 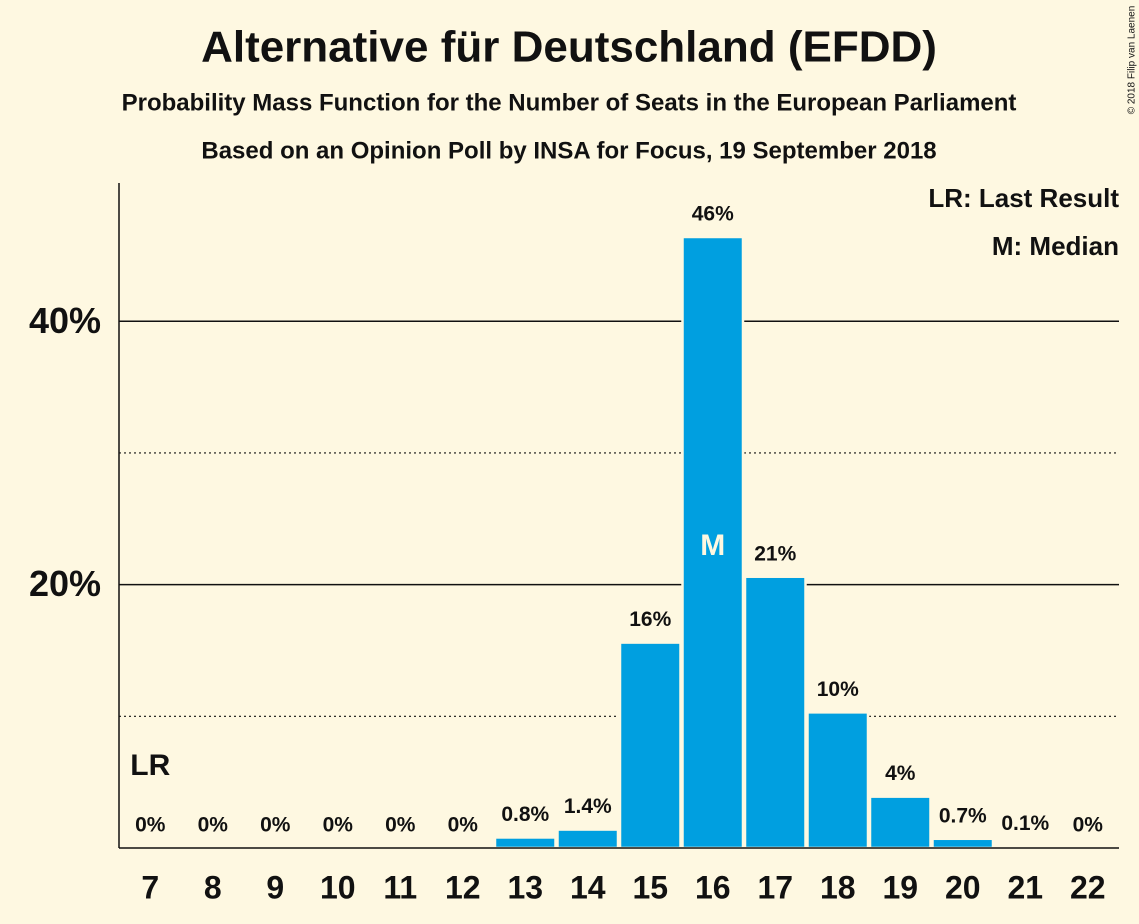 What do you see at coordinates (838, 887) in the screenshot?
I see `x-tick-label: 18` at bounding box center [838, 887].